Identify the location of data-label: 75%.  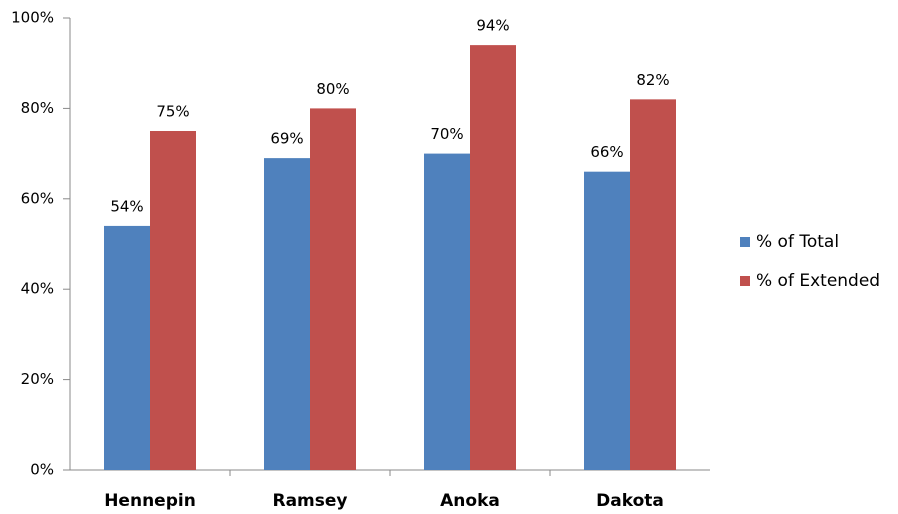
(172, 112).